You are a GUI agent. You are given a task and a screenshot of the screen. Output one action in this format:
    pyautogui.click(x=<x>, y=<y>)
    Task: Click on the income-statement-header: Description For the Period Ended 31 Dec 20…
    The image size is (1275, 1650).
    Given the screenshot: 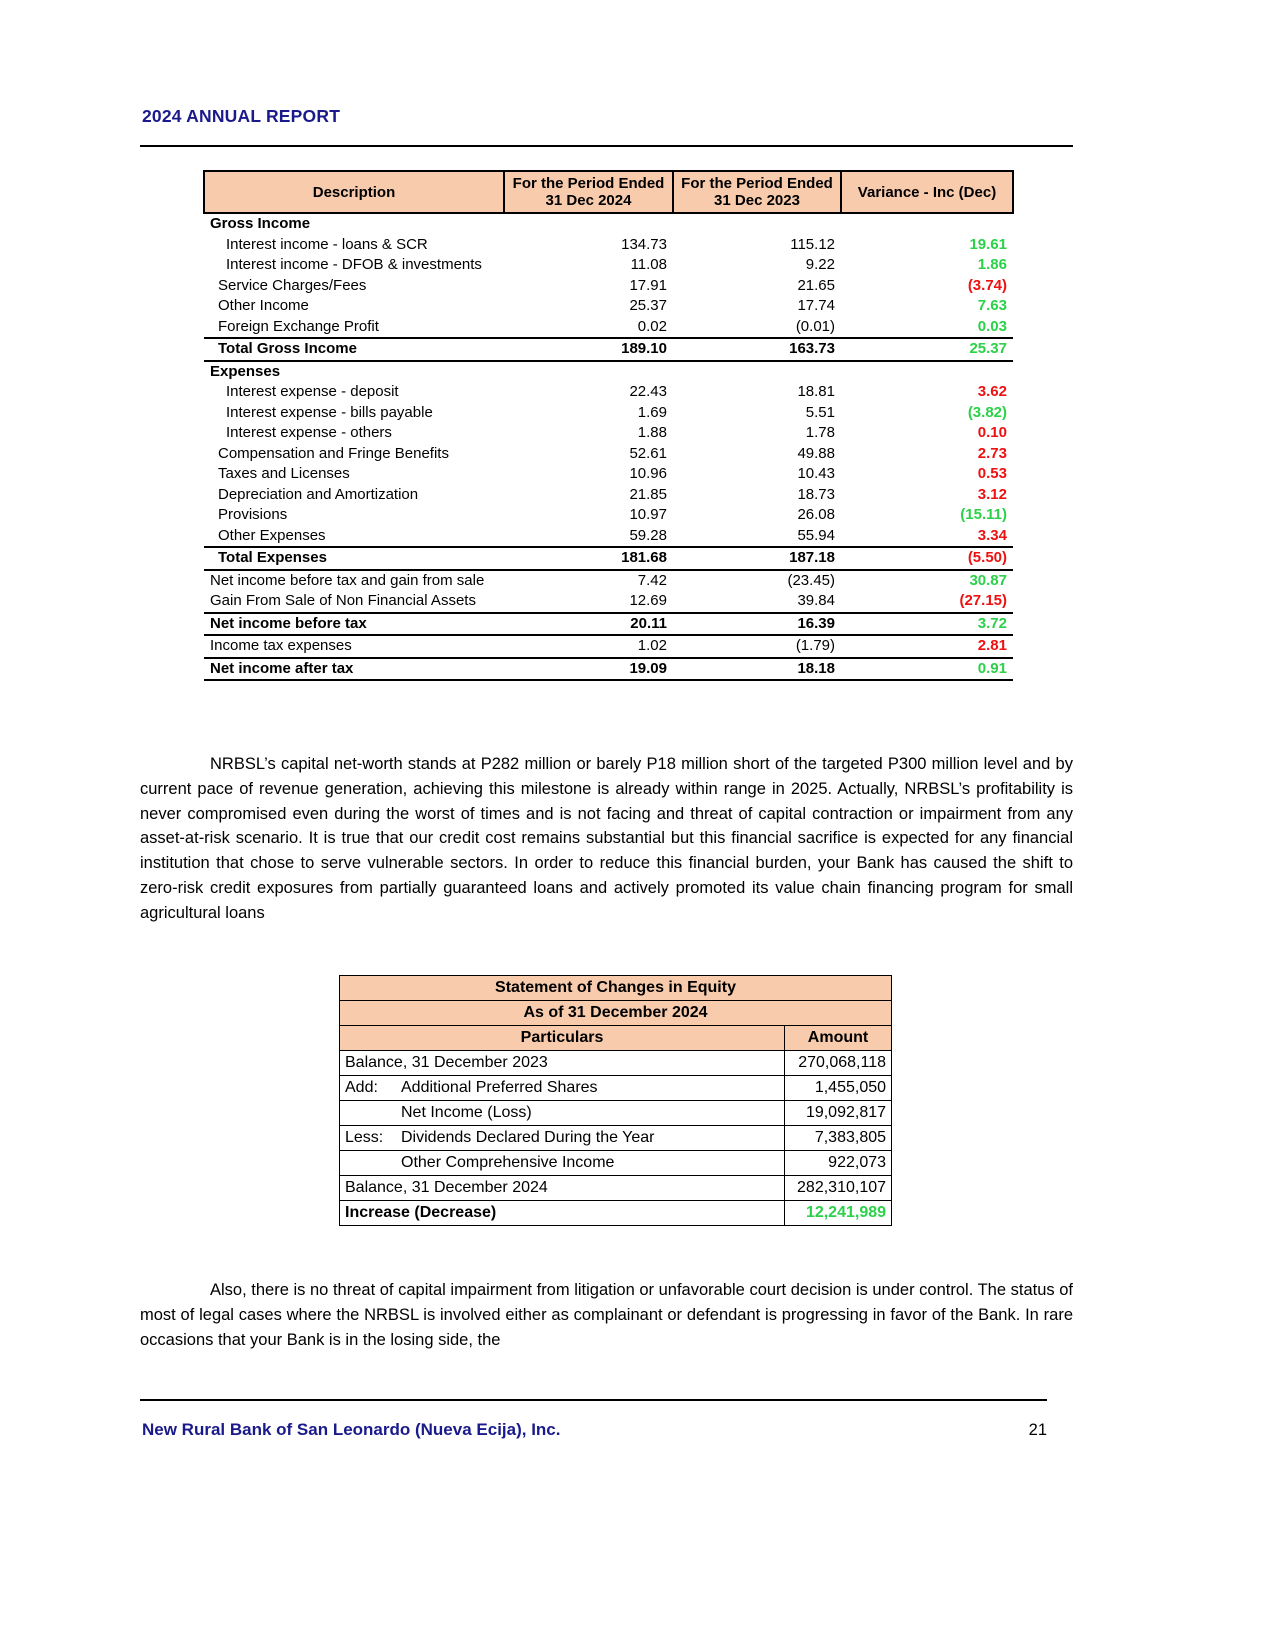 What is the action you would take?
    pyautogui.click(x=608, y=192)
    